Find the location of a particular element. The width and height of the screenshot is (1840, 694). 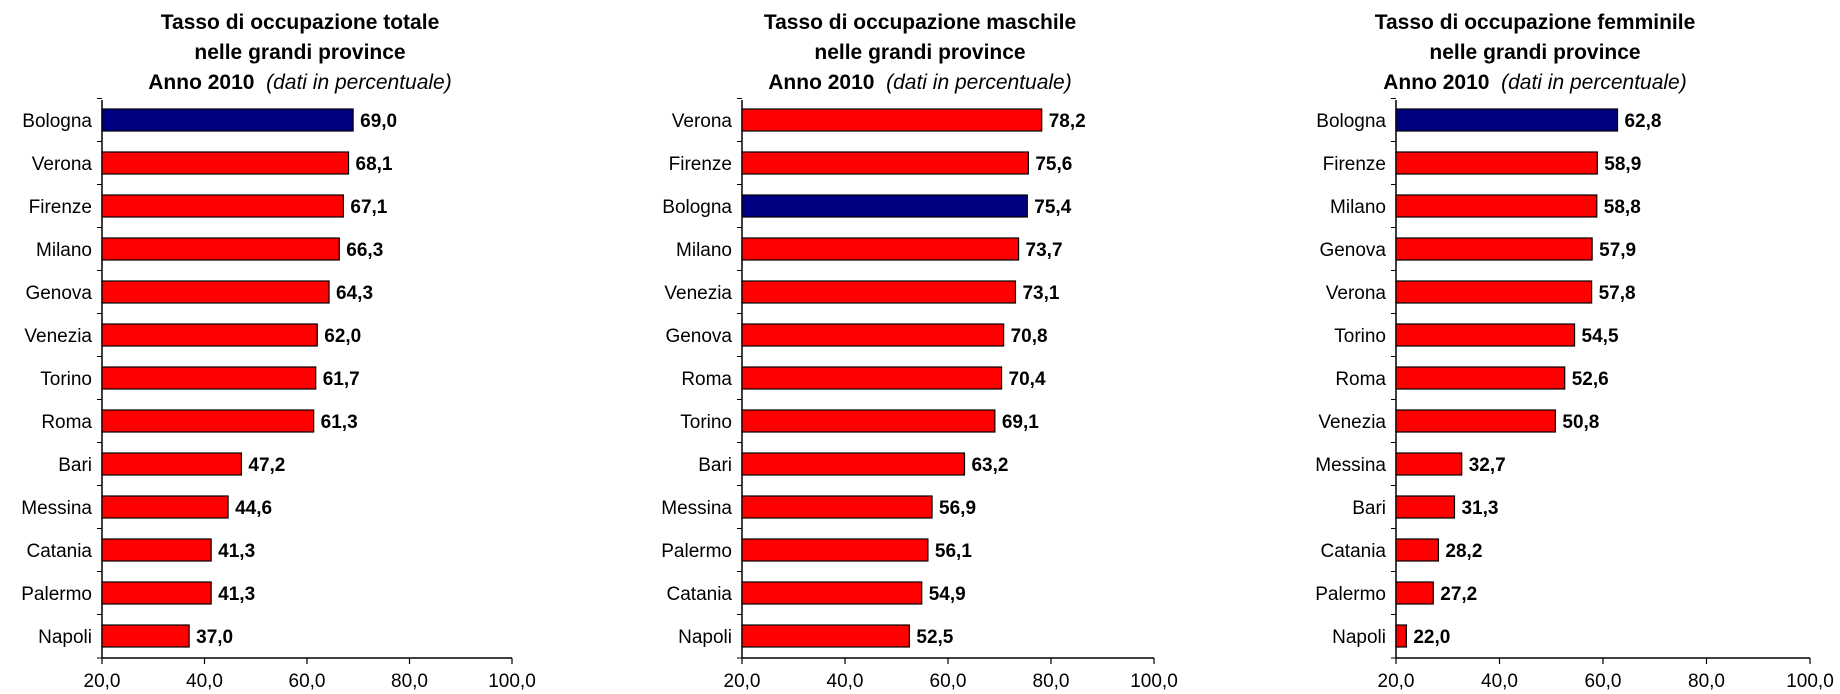

category-label: Roma is located at coordinates (1360, 379).